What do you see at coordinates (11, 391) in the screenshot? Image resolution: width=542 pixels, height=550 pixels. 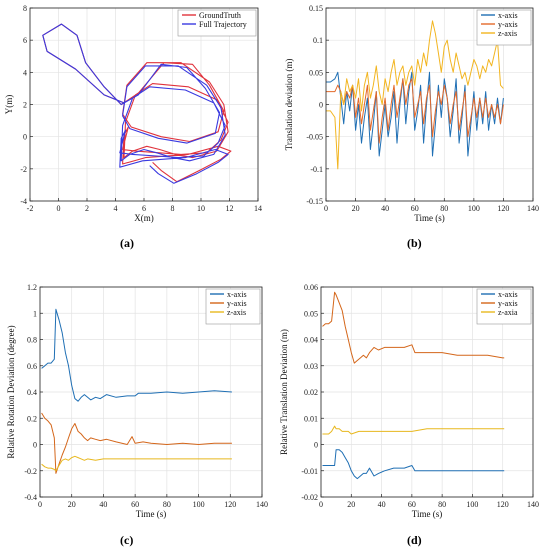 I see `y-axis-label: Relative Rotation Deviation (degree)` at bounding box center [11, 391].